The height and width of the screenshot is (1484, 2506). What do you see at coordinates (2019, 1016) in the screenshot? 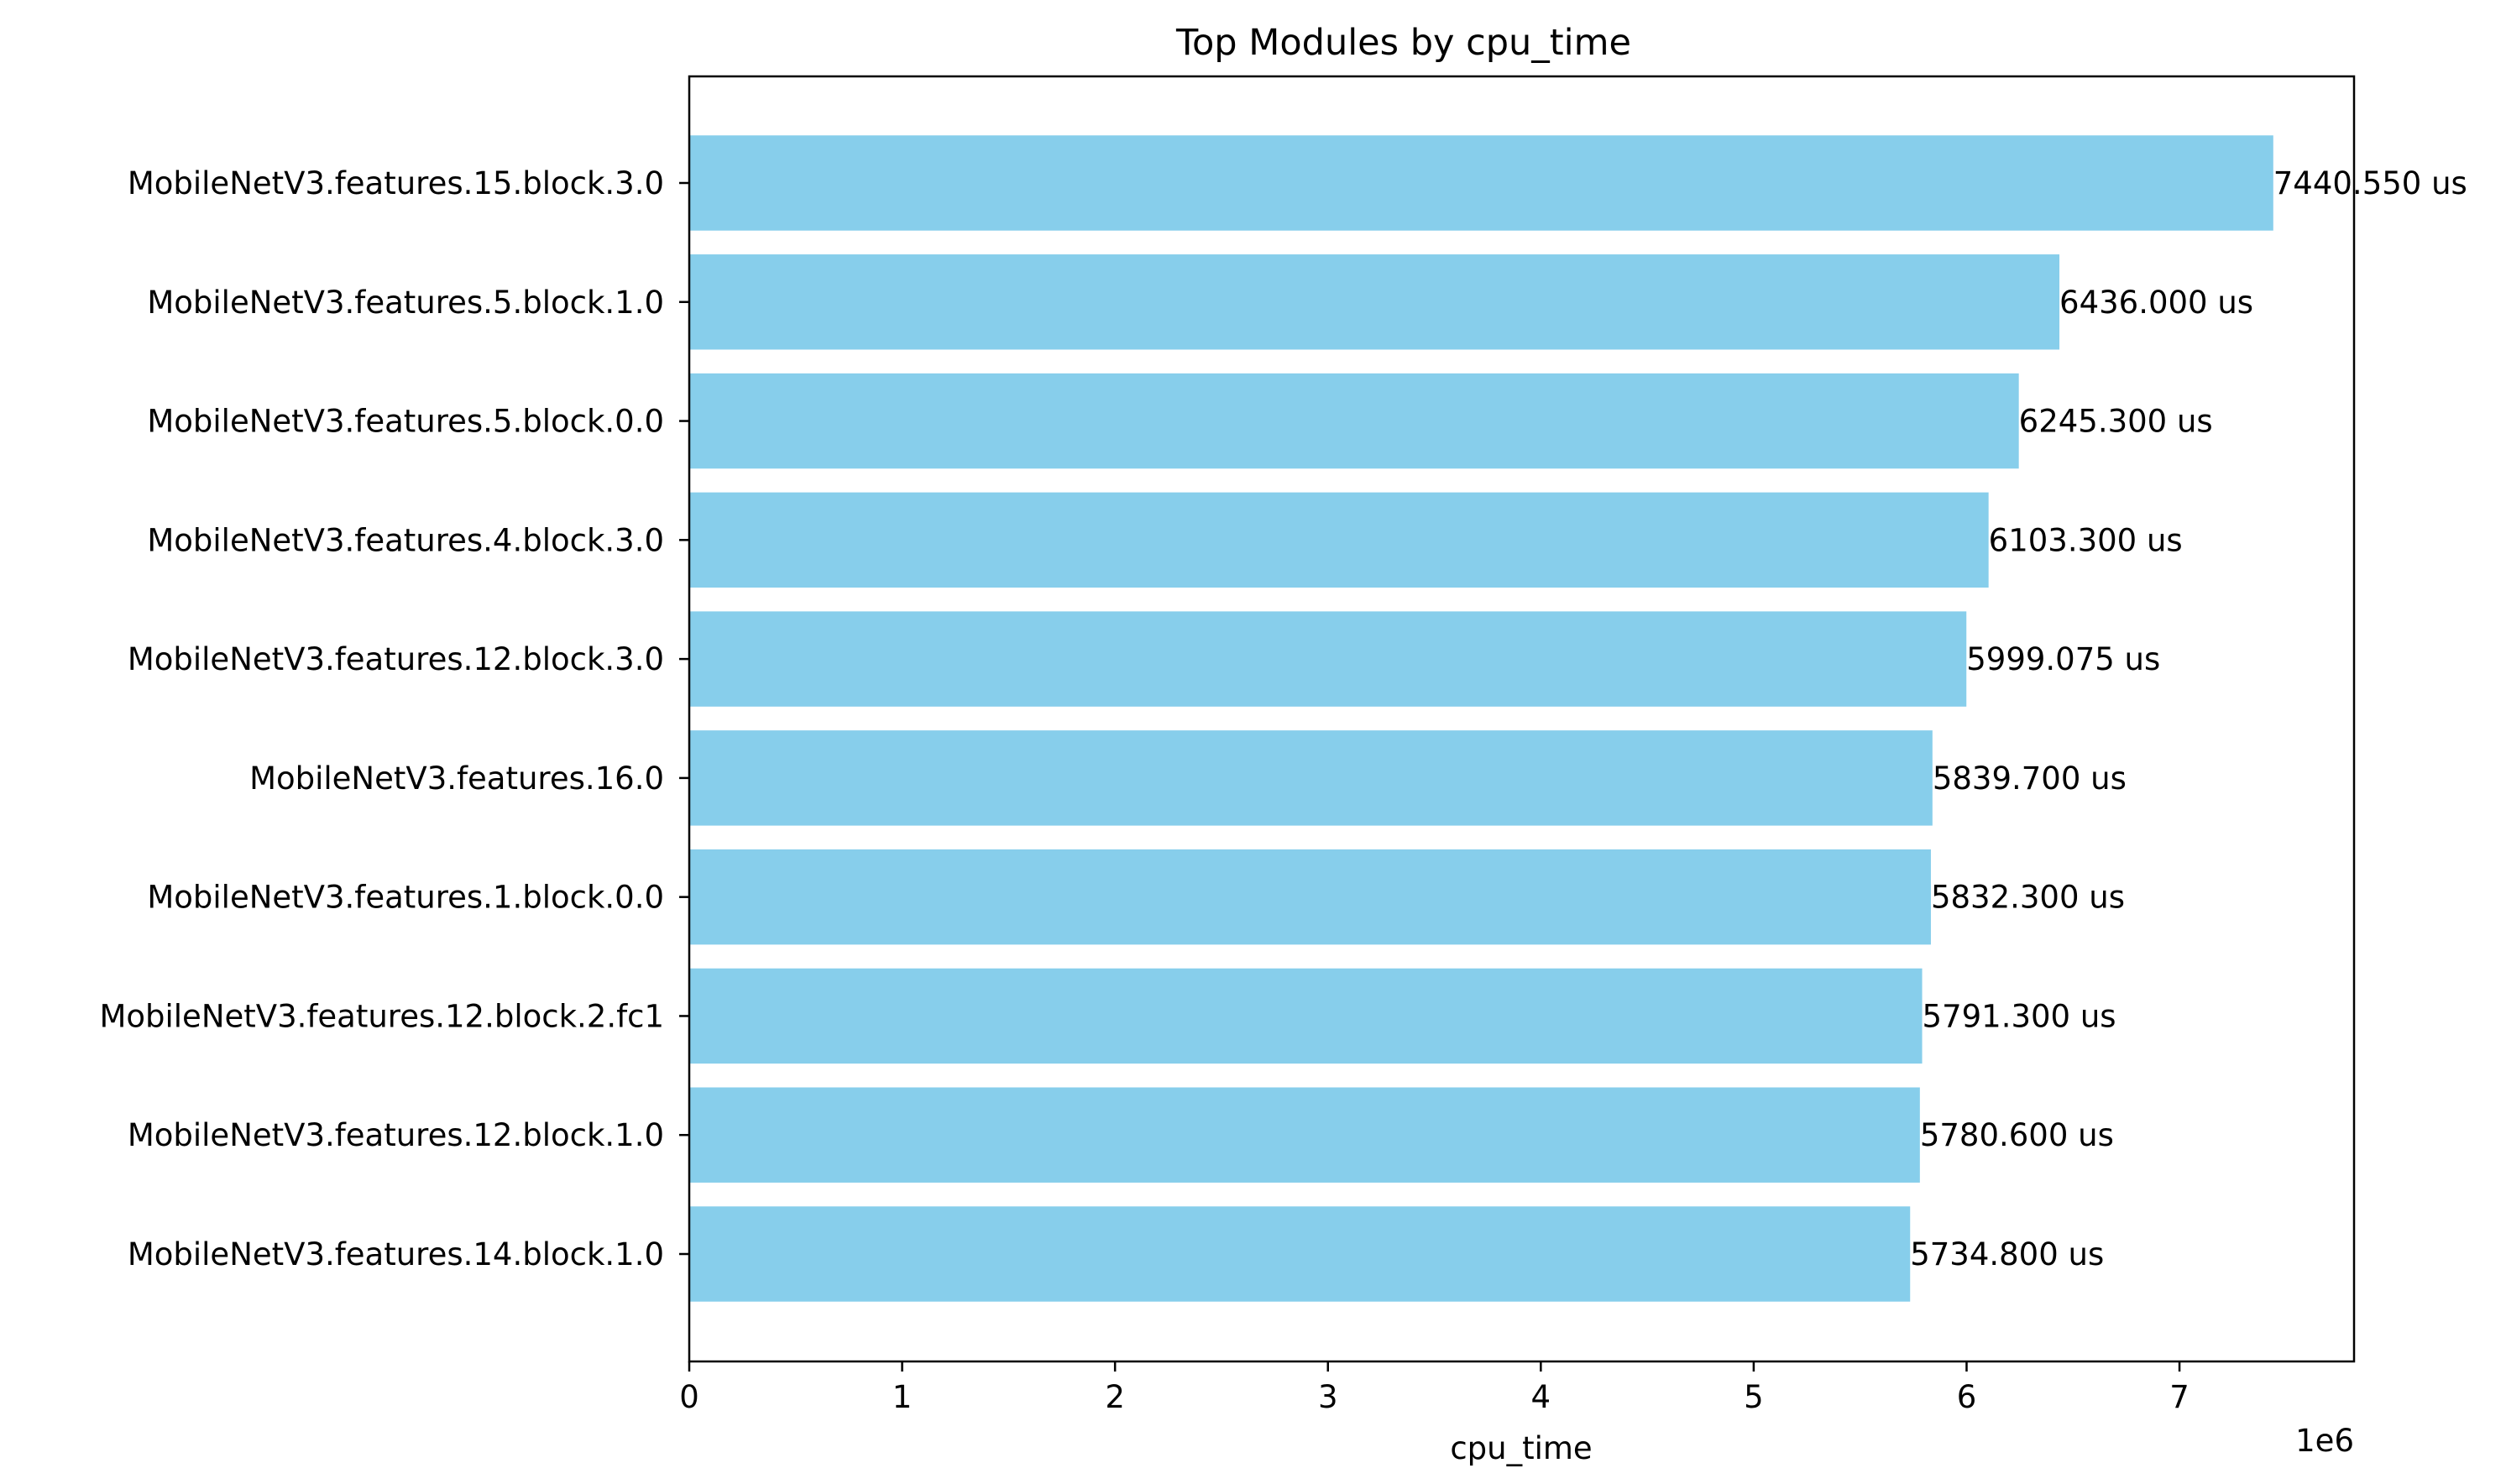
I see `bar-value-label: 5791.300 us` at bounding box center [2019, 1016].